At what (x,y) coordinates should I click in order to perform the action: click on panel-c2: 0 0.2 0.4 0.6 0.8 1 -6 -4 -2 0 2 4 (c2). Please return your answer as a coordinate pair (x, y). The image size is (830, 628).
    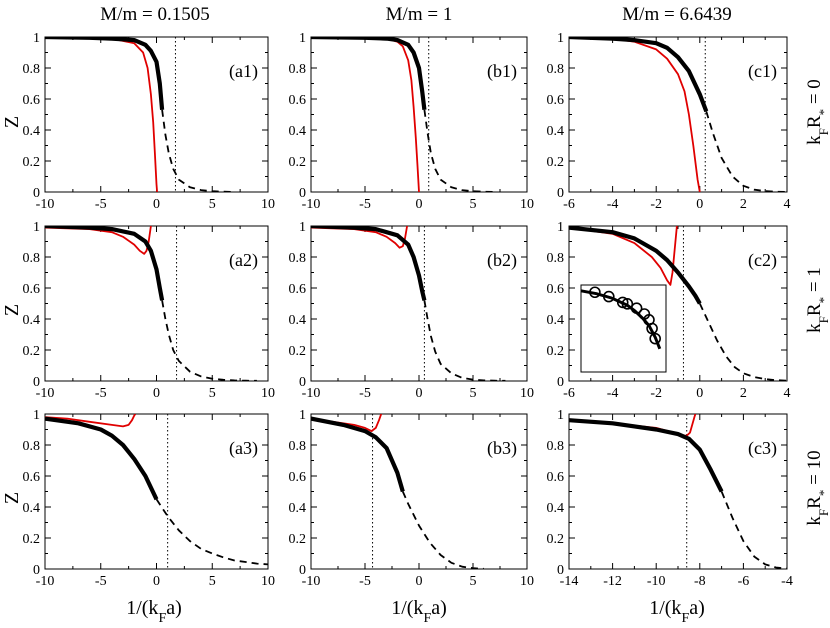
    Looking at the image, I should click on (669, 310).